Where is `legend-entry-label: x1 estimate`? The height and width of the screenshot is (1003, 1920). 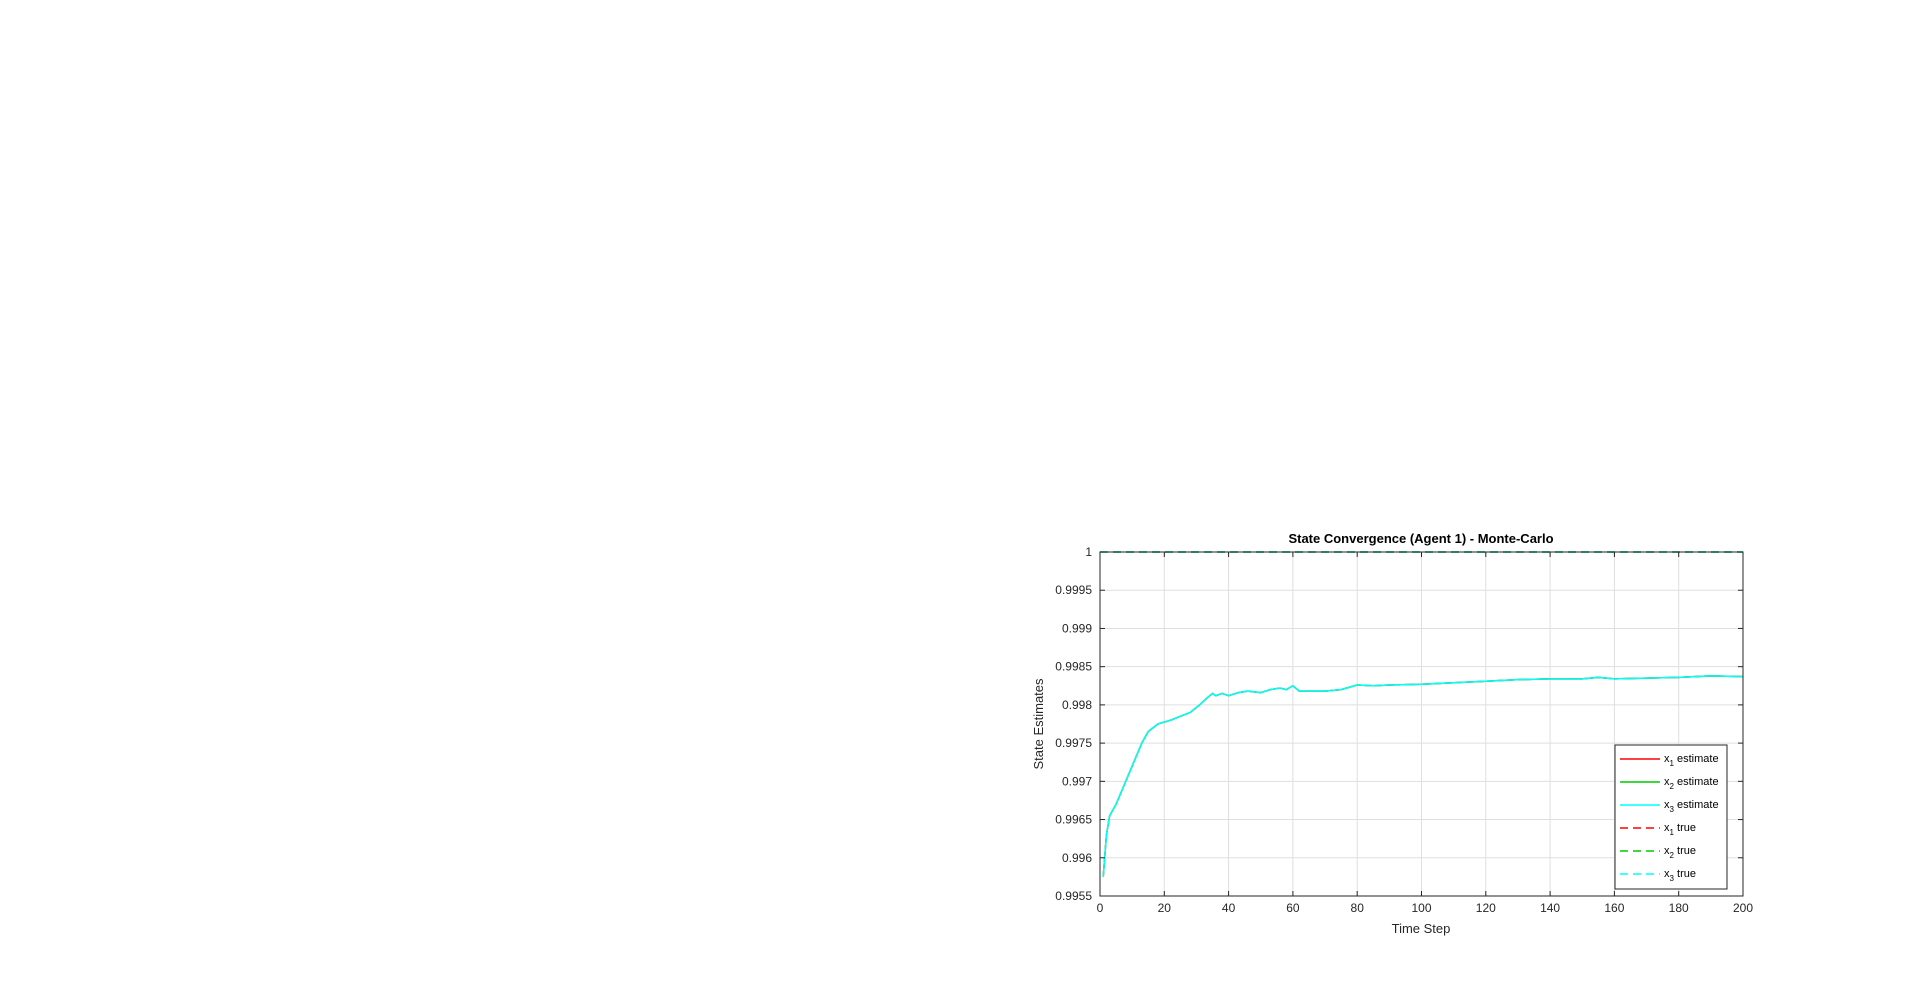
legend-entry-label: x1 estimate is located at coordinates (1691, 760).